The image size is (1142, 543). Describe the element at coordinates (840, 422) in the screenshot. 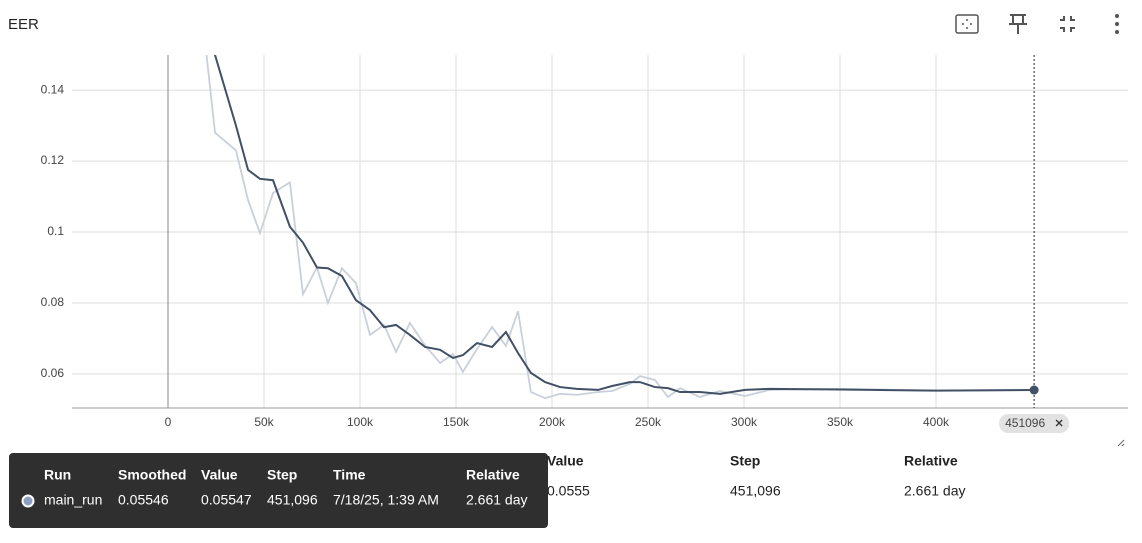

I see `x-tick-label: 350k` at that location.